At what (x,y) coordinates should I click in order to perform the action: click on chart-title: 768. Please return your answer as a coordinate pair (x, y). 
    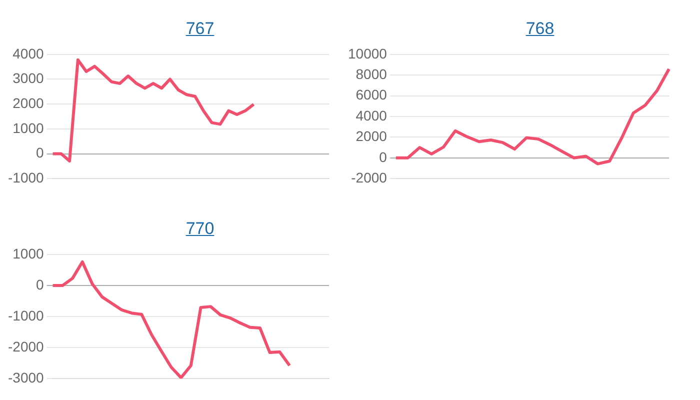
    Looking at the image, I should click on (540, 29).